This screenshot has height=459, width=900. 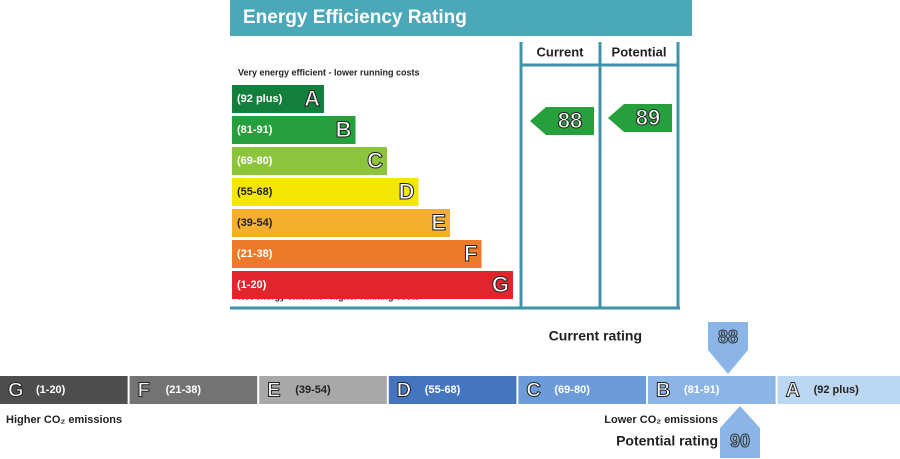 What do you see at coordinates (443, 390) in the screenshot?
I see `co2-range: (55-68)` at bounding box center [443, 390].